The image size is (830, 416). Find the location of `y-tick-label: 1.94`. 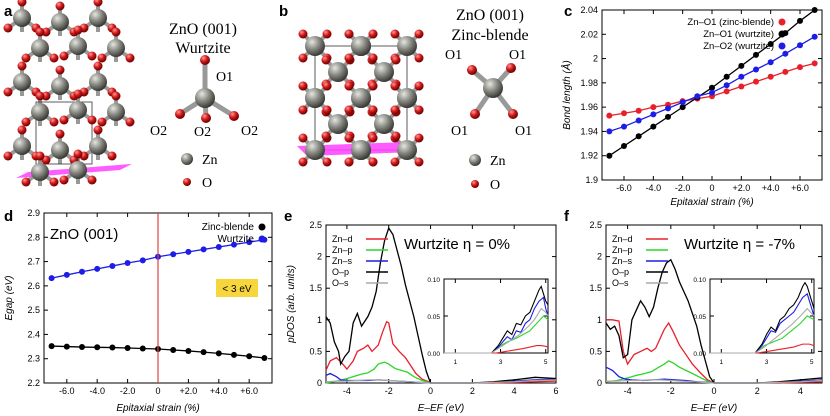

y-tick-label: 1.94 is located at coordinates (589, 131).